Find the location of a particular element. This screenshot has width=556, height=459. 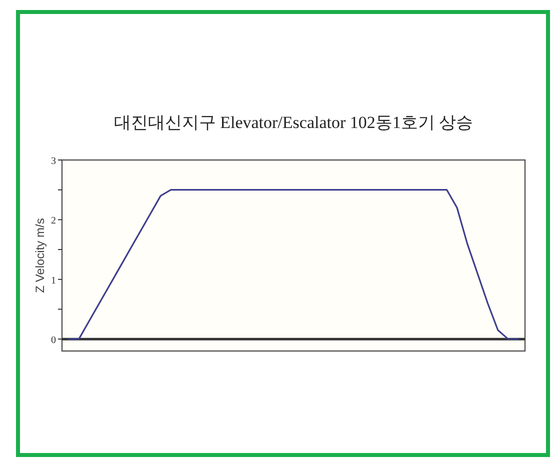

y-tick-label: 0 is located at coordinates (53, 340).